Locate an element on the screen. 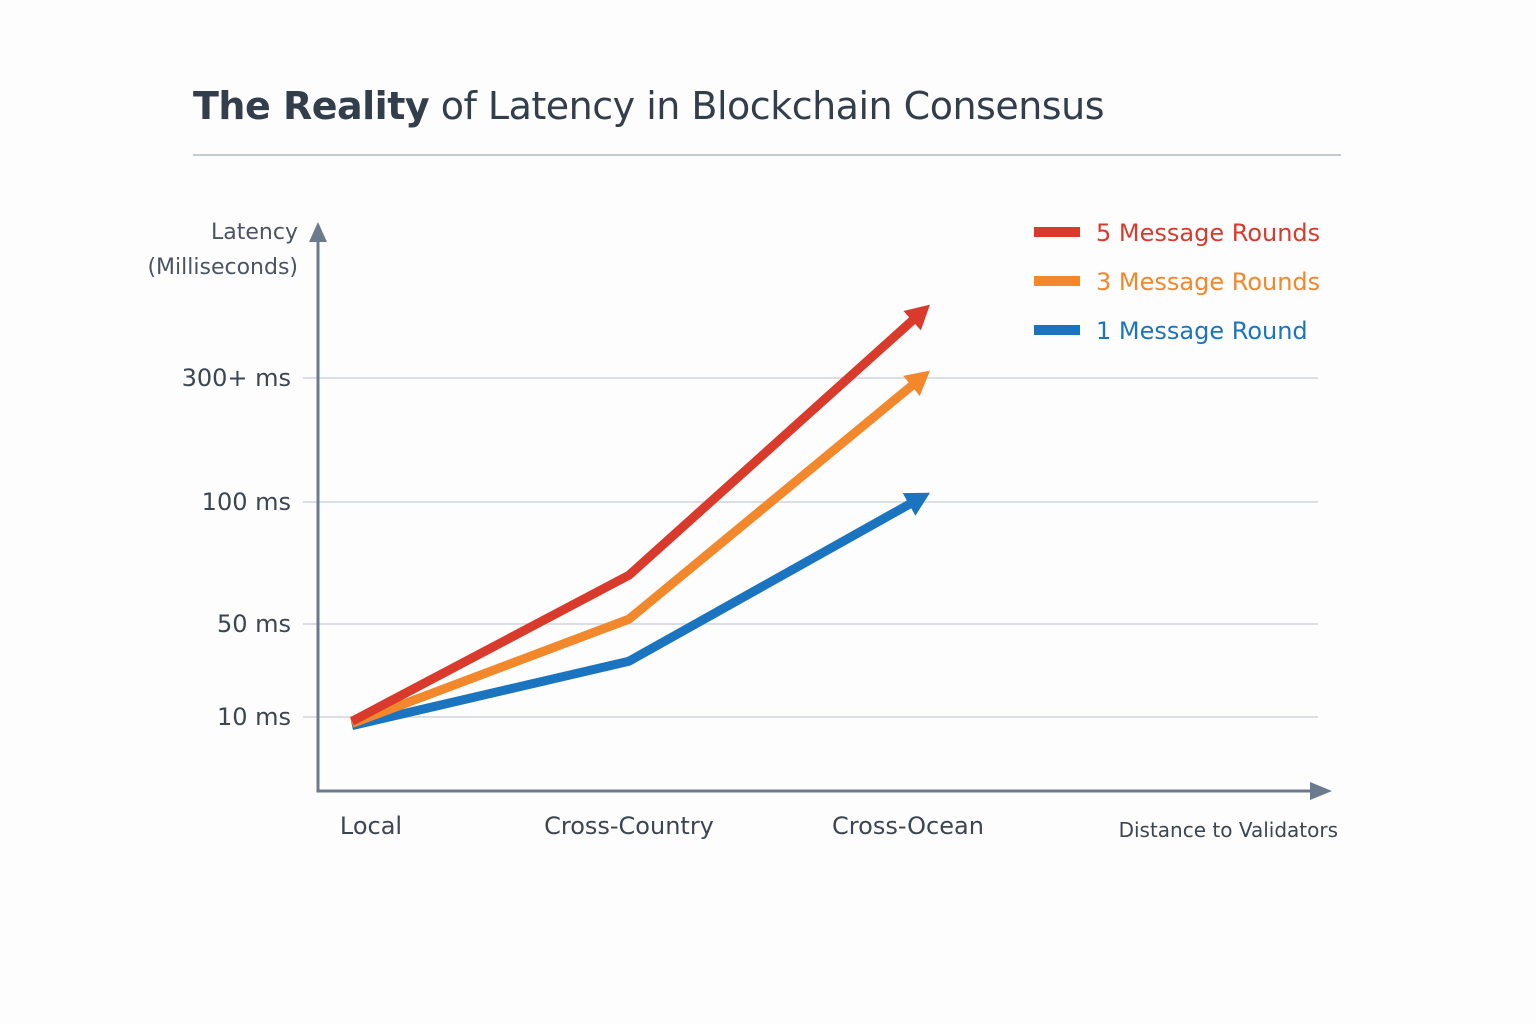 The image size is (1536, 1024). legend-item: 3 Message Rounds is located at coordinates (1177, 282).